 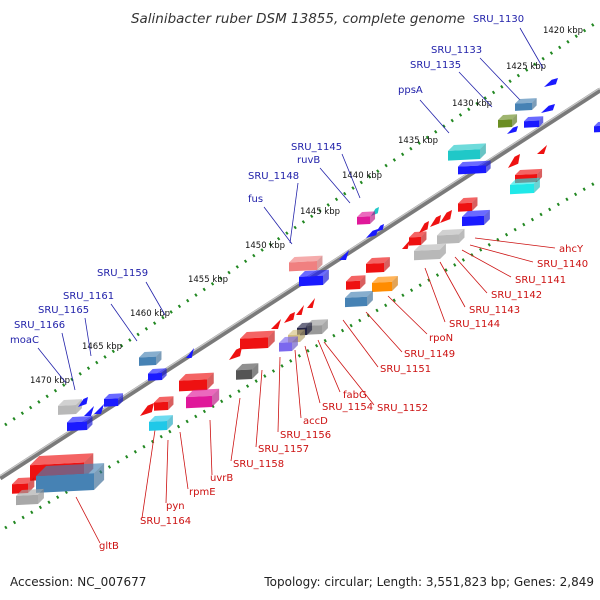 I want to click on feature-l, so click(x=83, y=402).